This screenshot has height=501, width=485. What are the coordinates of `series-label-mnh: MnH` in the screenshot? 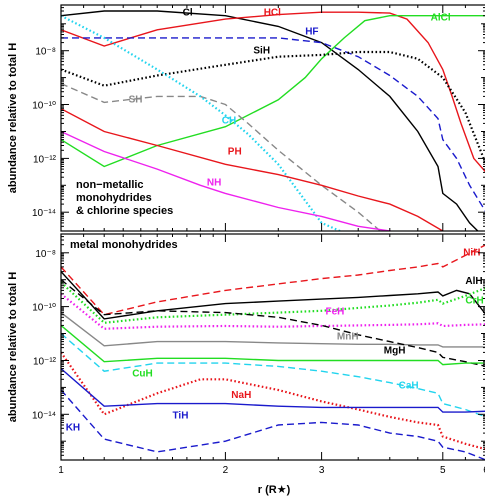 It's located at (348, 337).